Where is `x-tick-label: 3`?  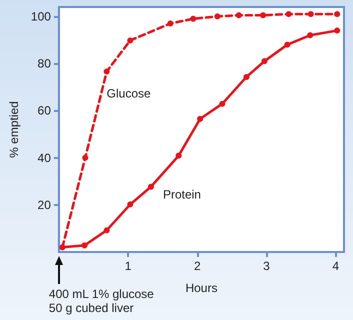 x-tick-label: 3 is located at coordinates (266, 266).